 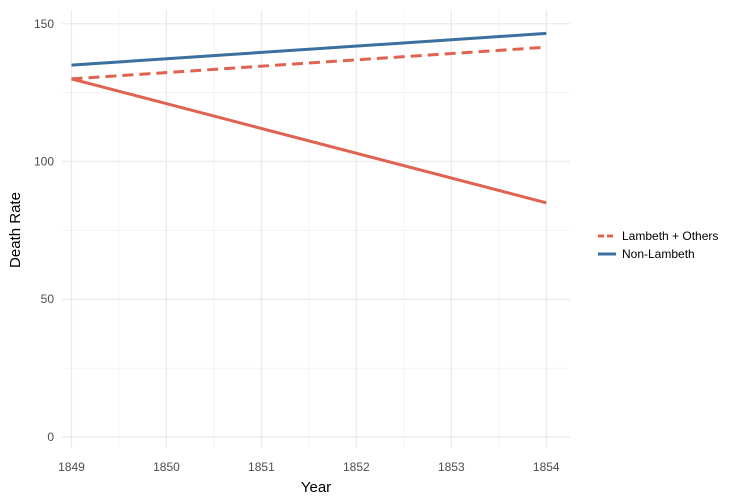 I want to click on x-axis-title: Year, so click(x=316, y=487).